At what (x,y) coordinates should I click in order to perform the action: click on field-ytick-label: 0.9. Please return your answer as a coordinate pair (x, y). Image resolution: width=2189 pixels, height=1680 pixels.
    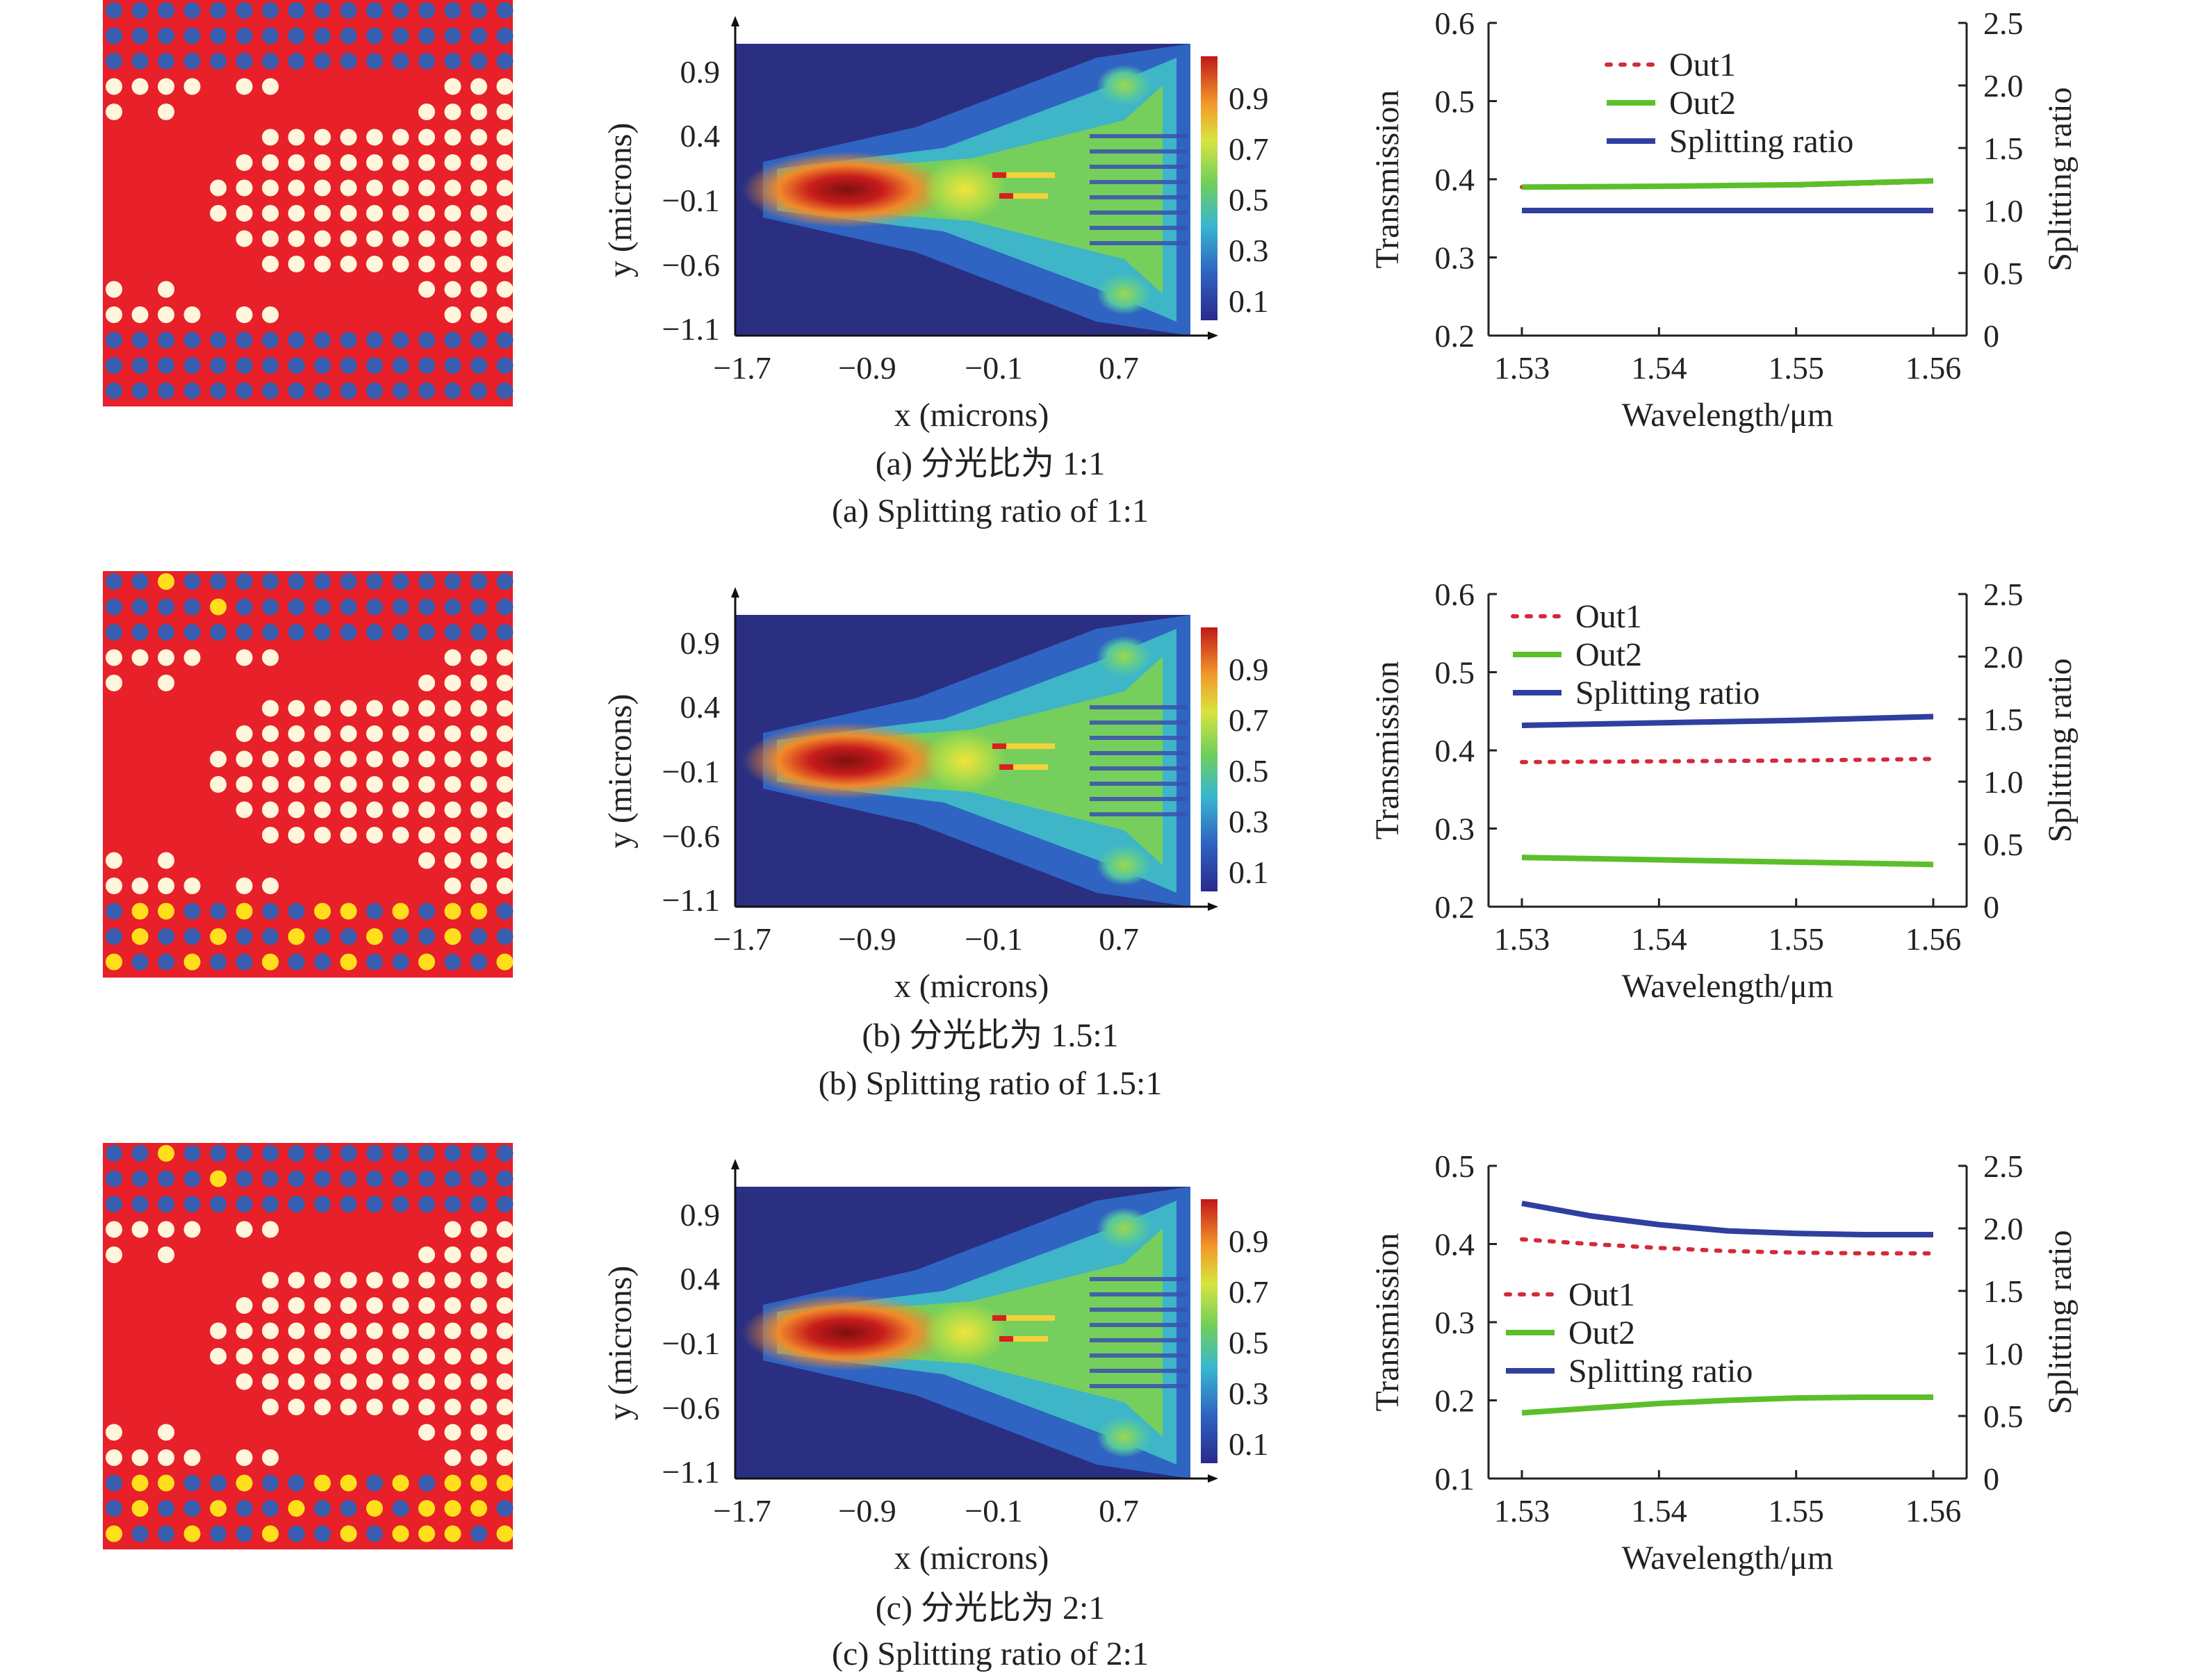
    Looking at the image, I should click on (700, 1215).